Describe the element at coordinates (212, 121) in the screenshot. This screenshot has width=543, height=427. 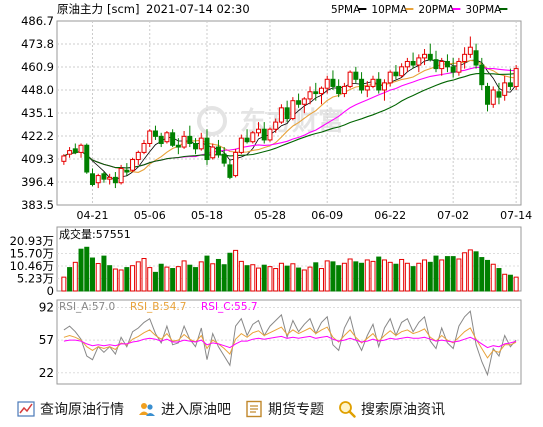
I see `watermark-logo-icon` at that location.